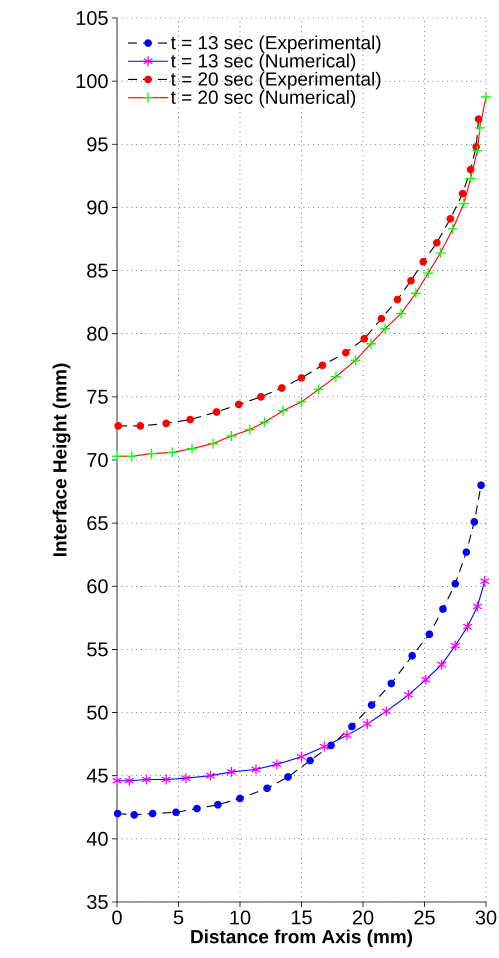 This screenshot has height=958, width=499. What do you see at coordinates (97, 713) in the screenshot?
I see `y-tick-label: 50` at bounding box center [97, 713].